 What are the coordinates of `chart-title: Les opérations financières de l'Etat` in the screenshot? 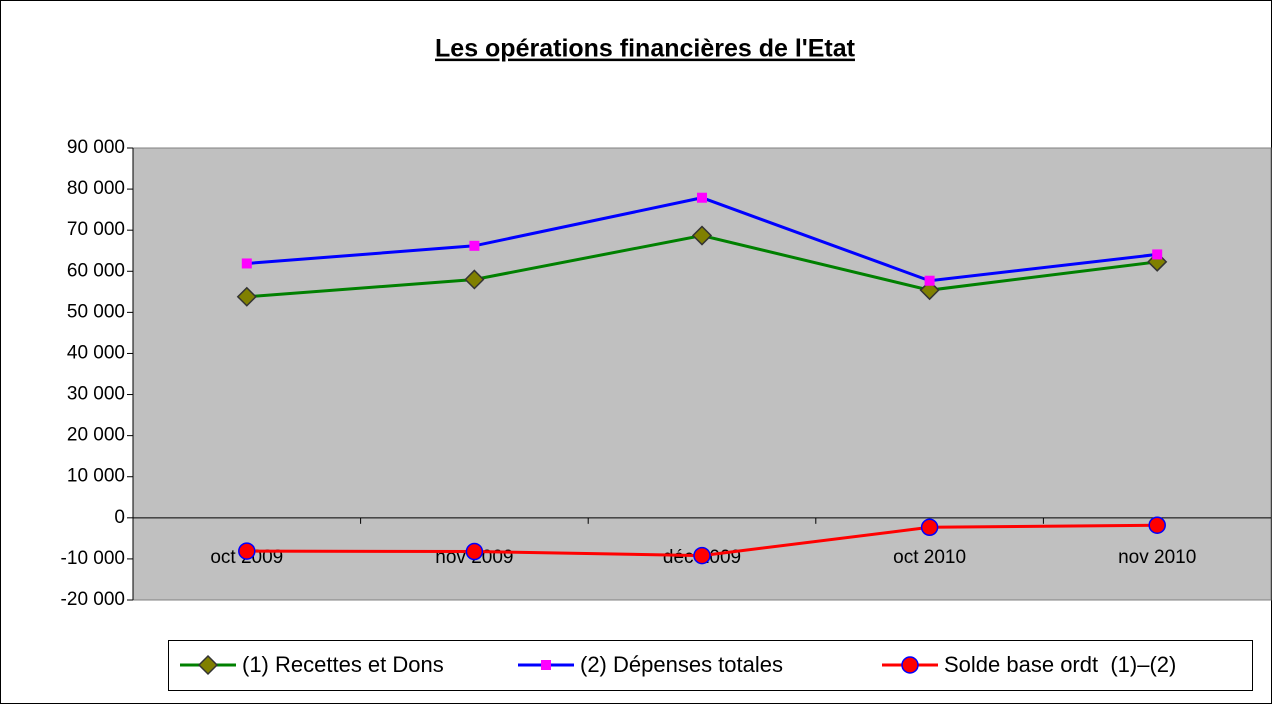 It's located at (645, 49).